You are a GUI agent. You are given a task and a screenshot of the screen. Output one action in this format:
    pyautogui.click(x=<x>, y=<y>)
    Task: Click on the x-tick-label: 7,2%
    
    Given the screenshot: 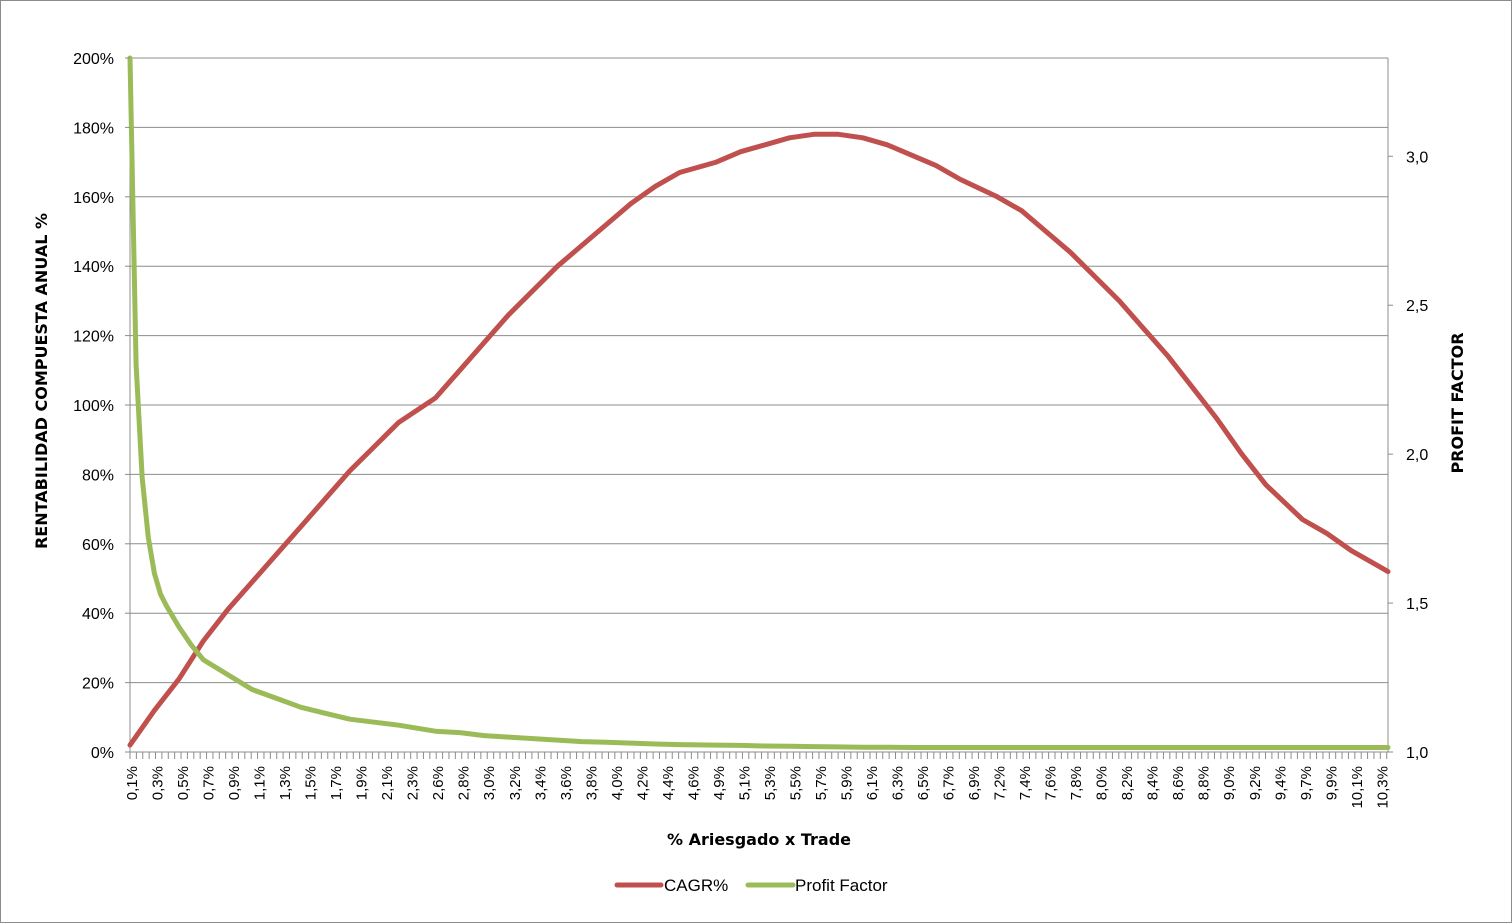 What is the action you would take?
    pyautogui.click(x=1000, y=783)
    